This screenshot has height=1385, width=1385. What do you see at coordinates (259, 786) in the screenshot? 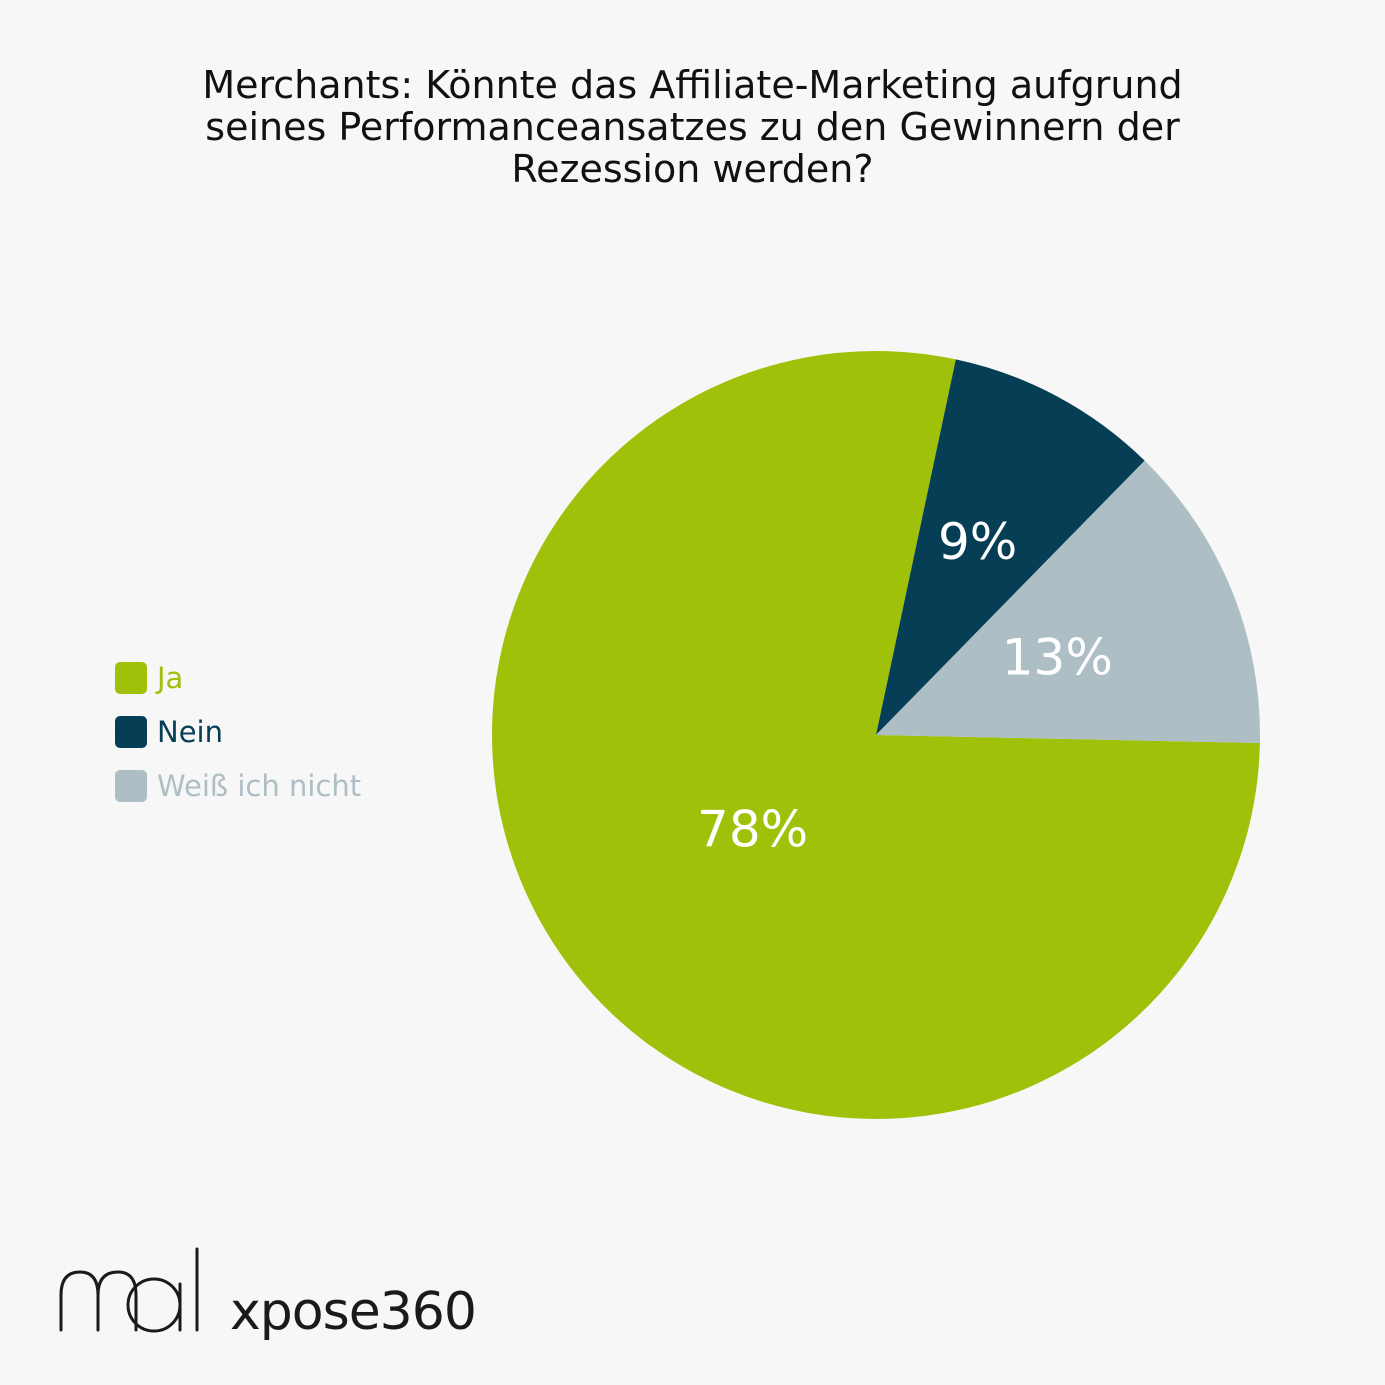
I see `legend-label-weiss-ich-nicht: Weiß ich nicht` at bounding box center [259, 786].